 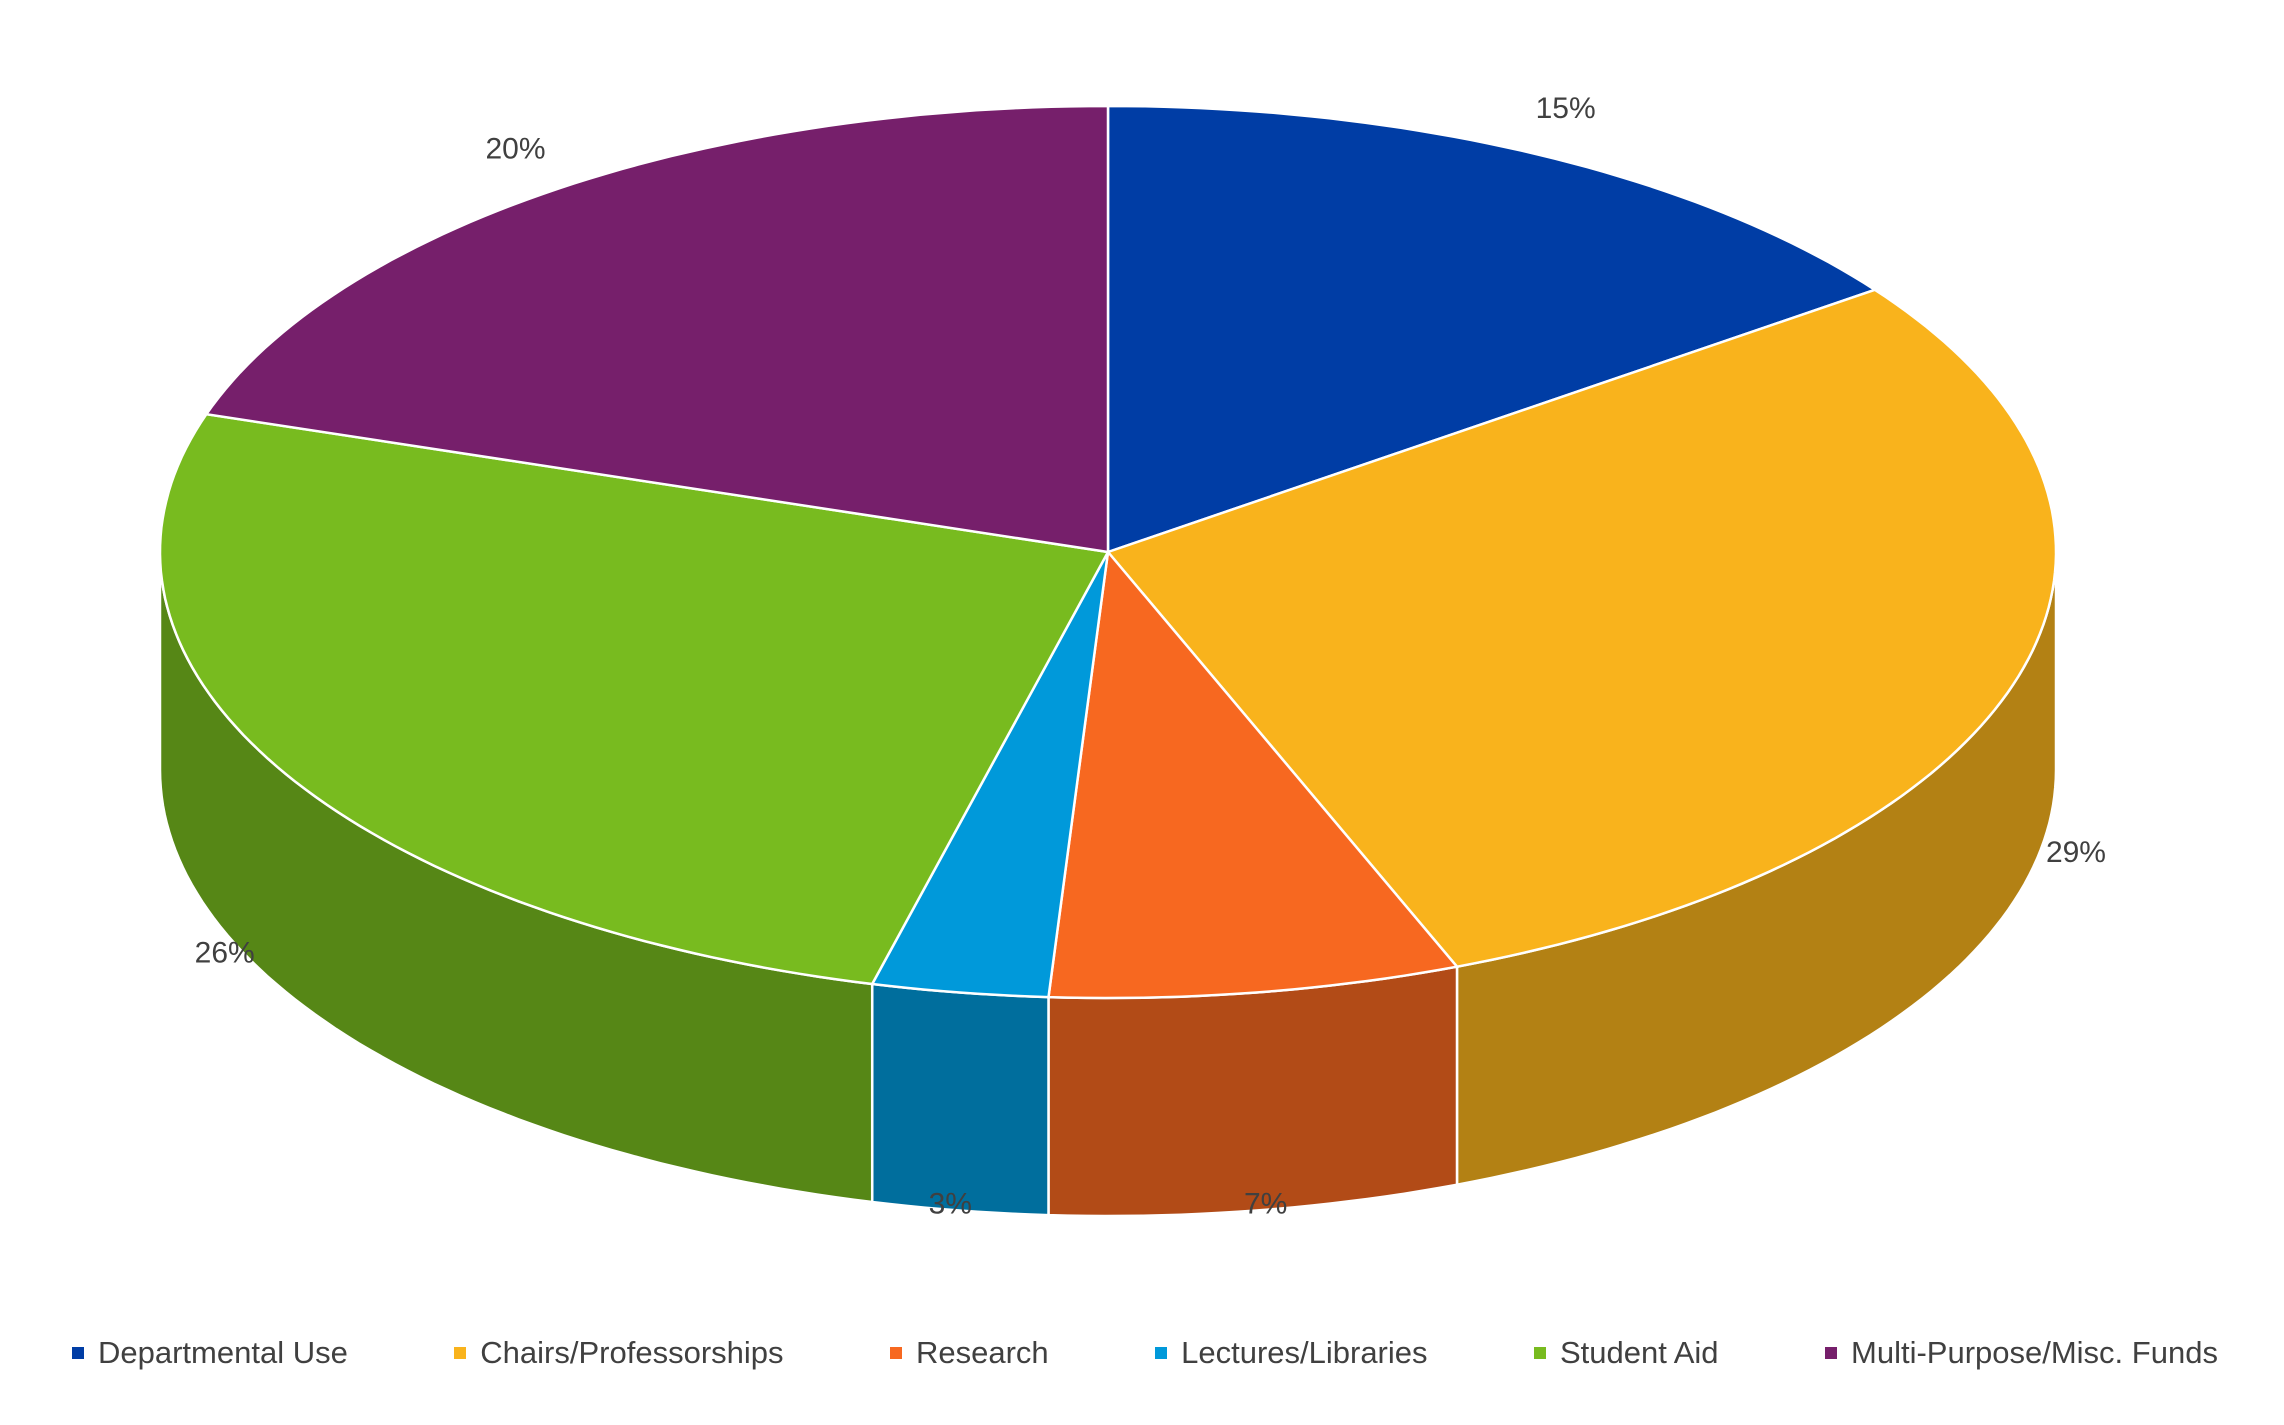 What do you see at coordinates (2076, 852) in the screenshot?
I see `data-label: 29%` at bounding box center [2076, 852].